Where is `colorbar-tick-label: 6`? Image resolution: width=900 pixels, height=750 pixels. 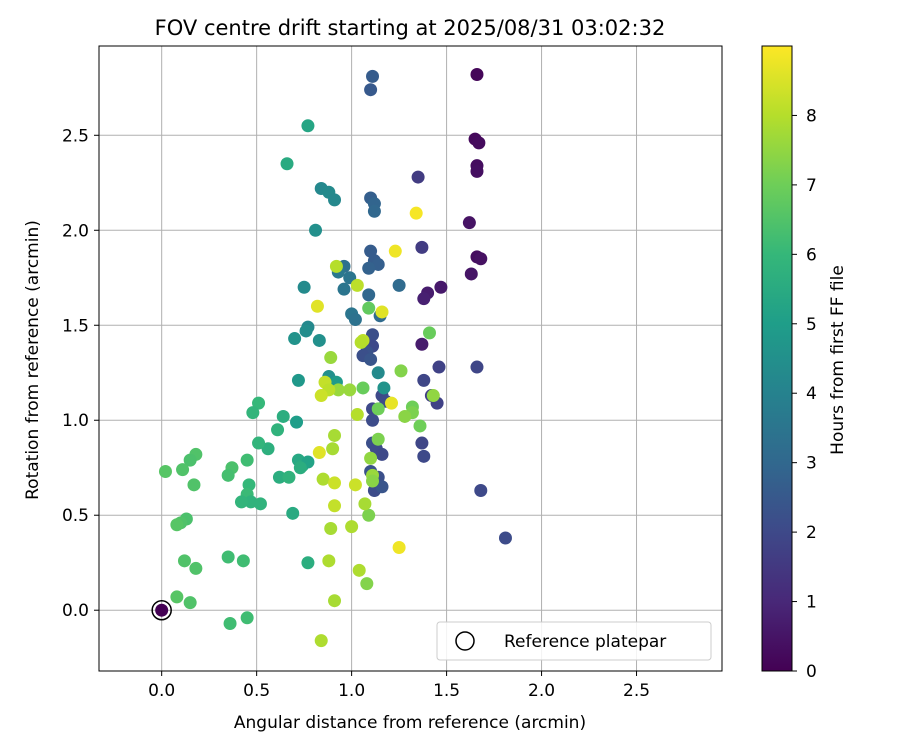
colorbar-tick-label: 6 is located at coordinates (811, 255).